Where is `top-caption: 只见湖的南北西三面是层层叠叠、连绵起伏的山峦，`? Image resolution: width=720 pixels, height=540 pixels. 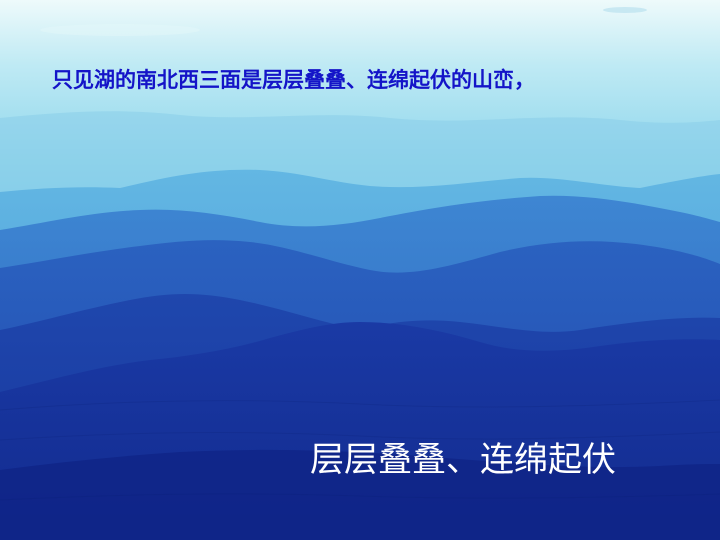 top-caption: 只见湖的南北西三面是层层叠叠、连绵起伏的山峦， is located at coordinates (293, 80).